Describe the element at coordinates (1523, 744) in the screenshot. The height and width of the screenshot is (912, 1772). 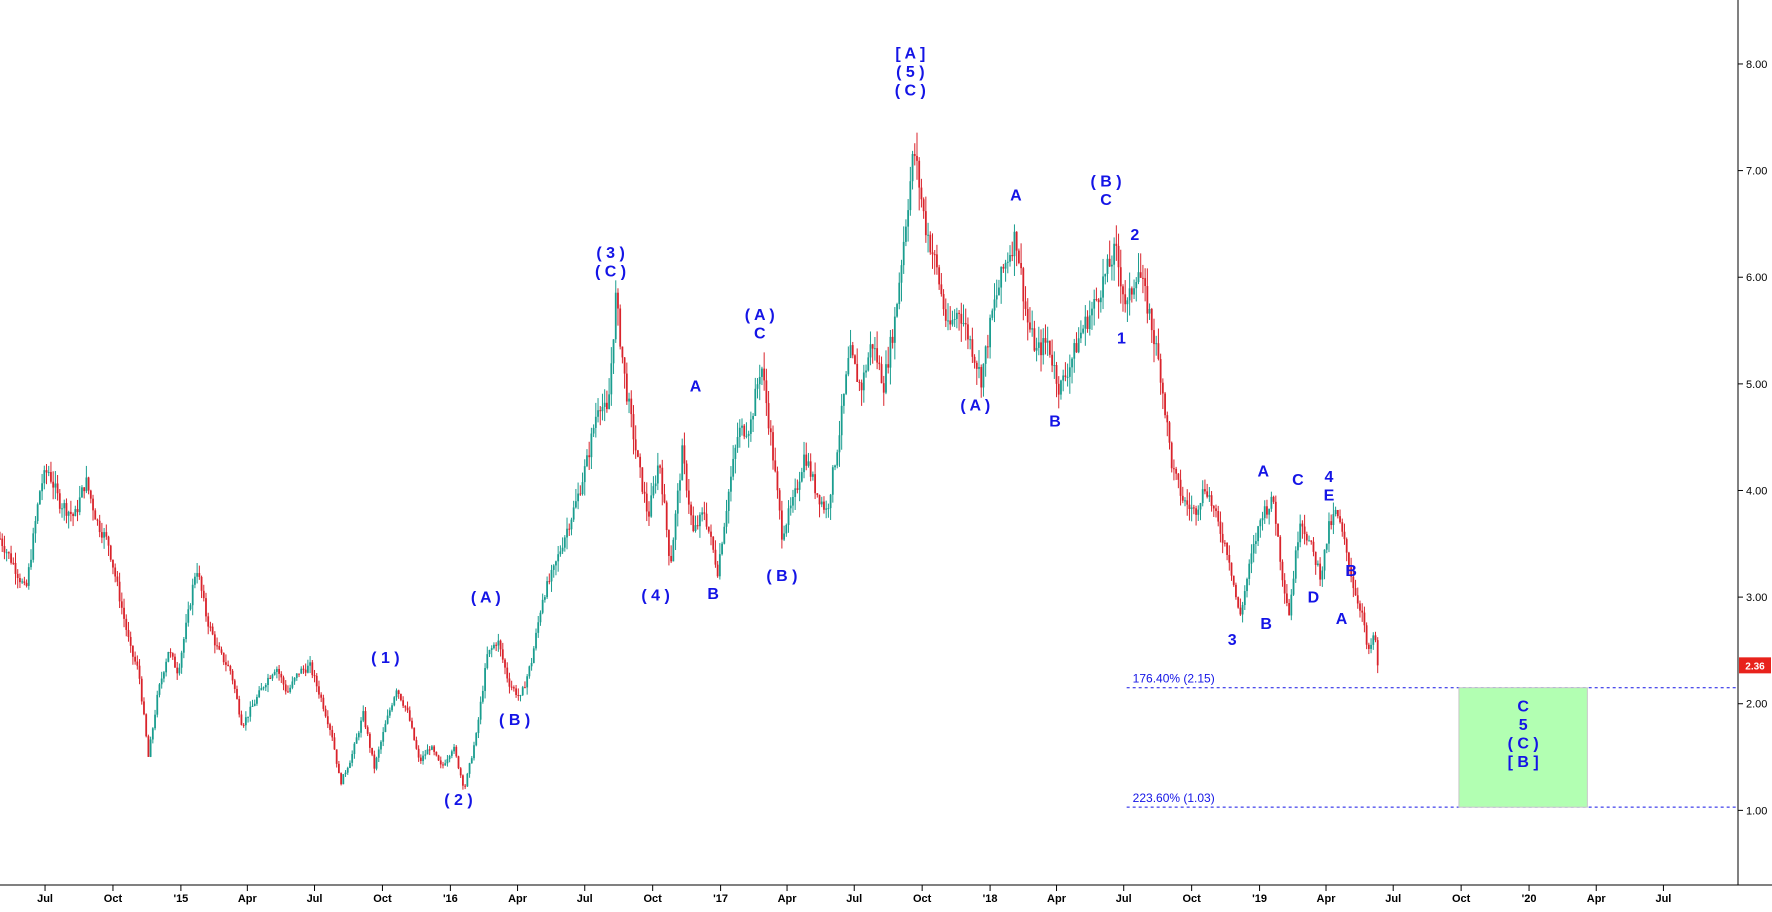
I see `target-zone-label: ( C )` at that location.